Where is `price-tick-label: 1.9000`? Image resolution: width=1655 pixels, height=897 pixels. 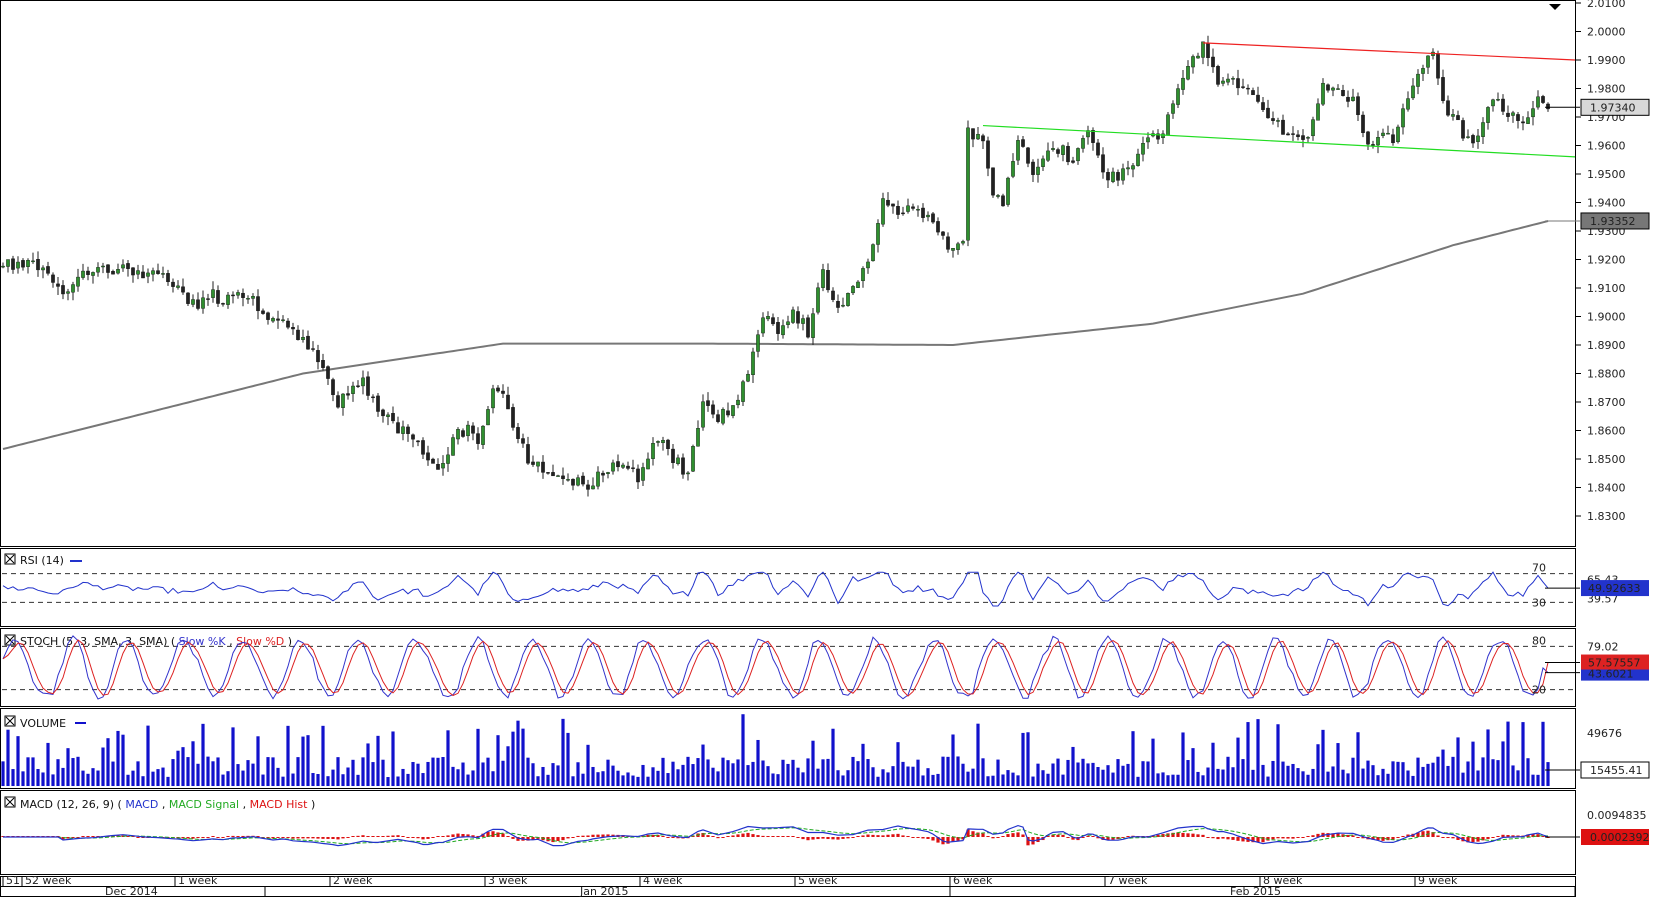 price-tick-label: 1.9000 is located at coordinates (1606, 317).